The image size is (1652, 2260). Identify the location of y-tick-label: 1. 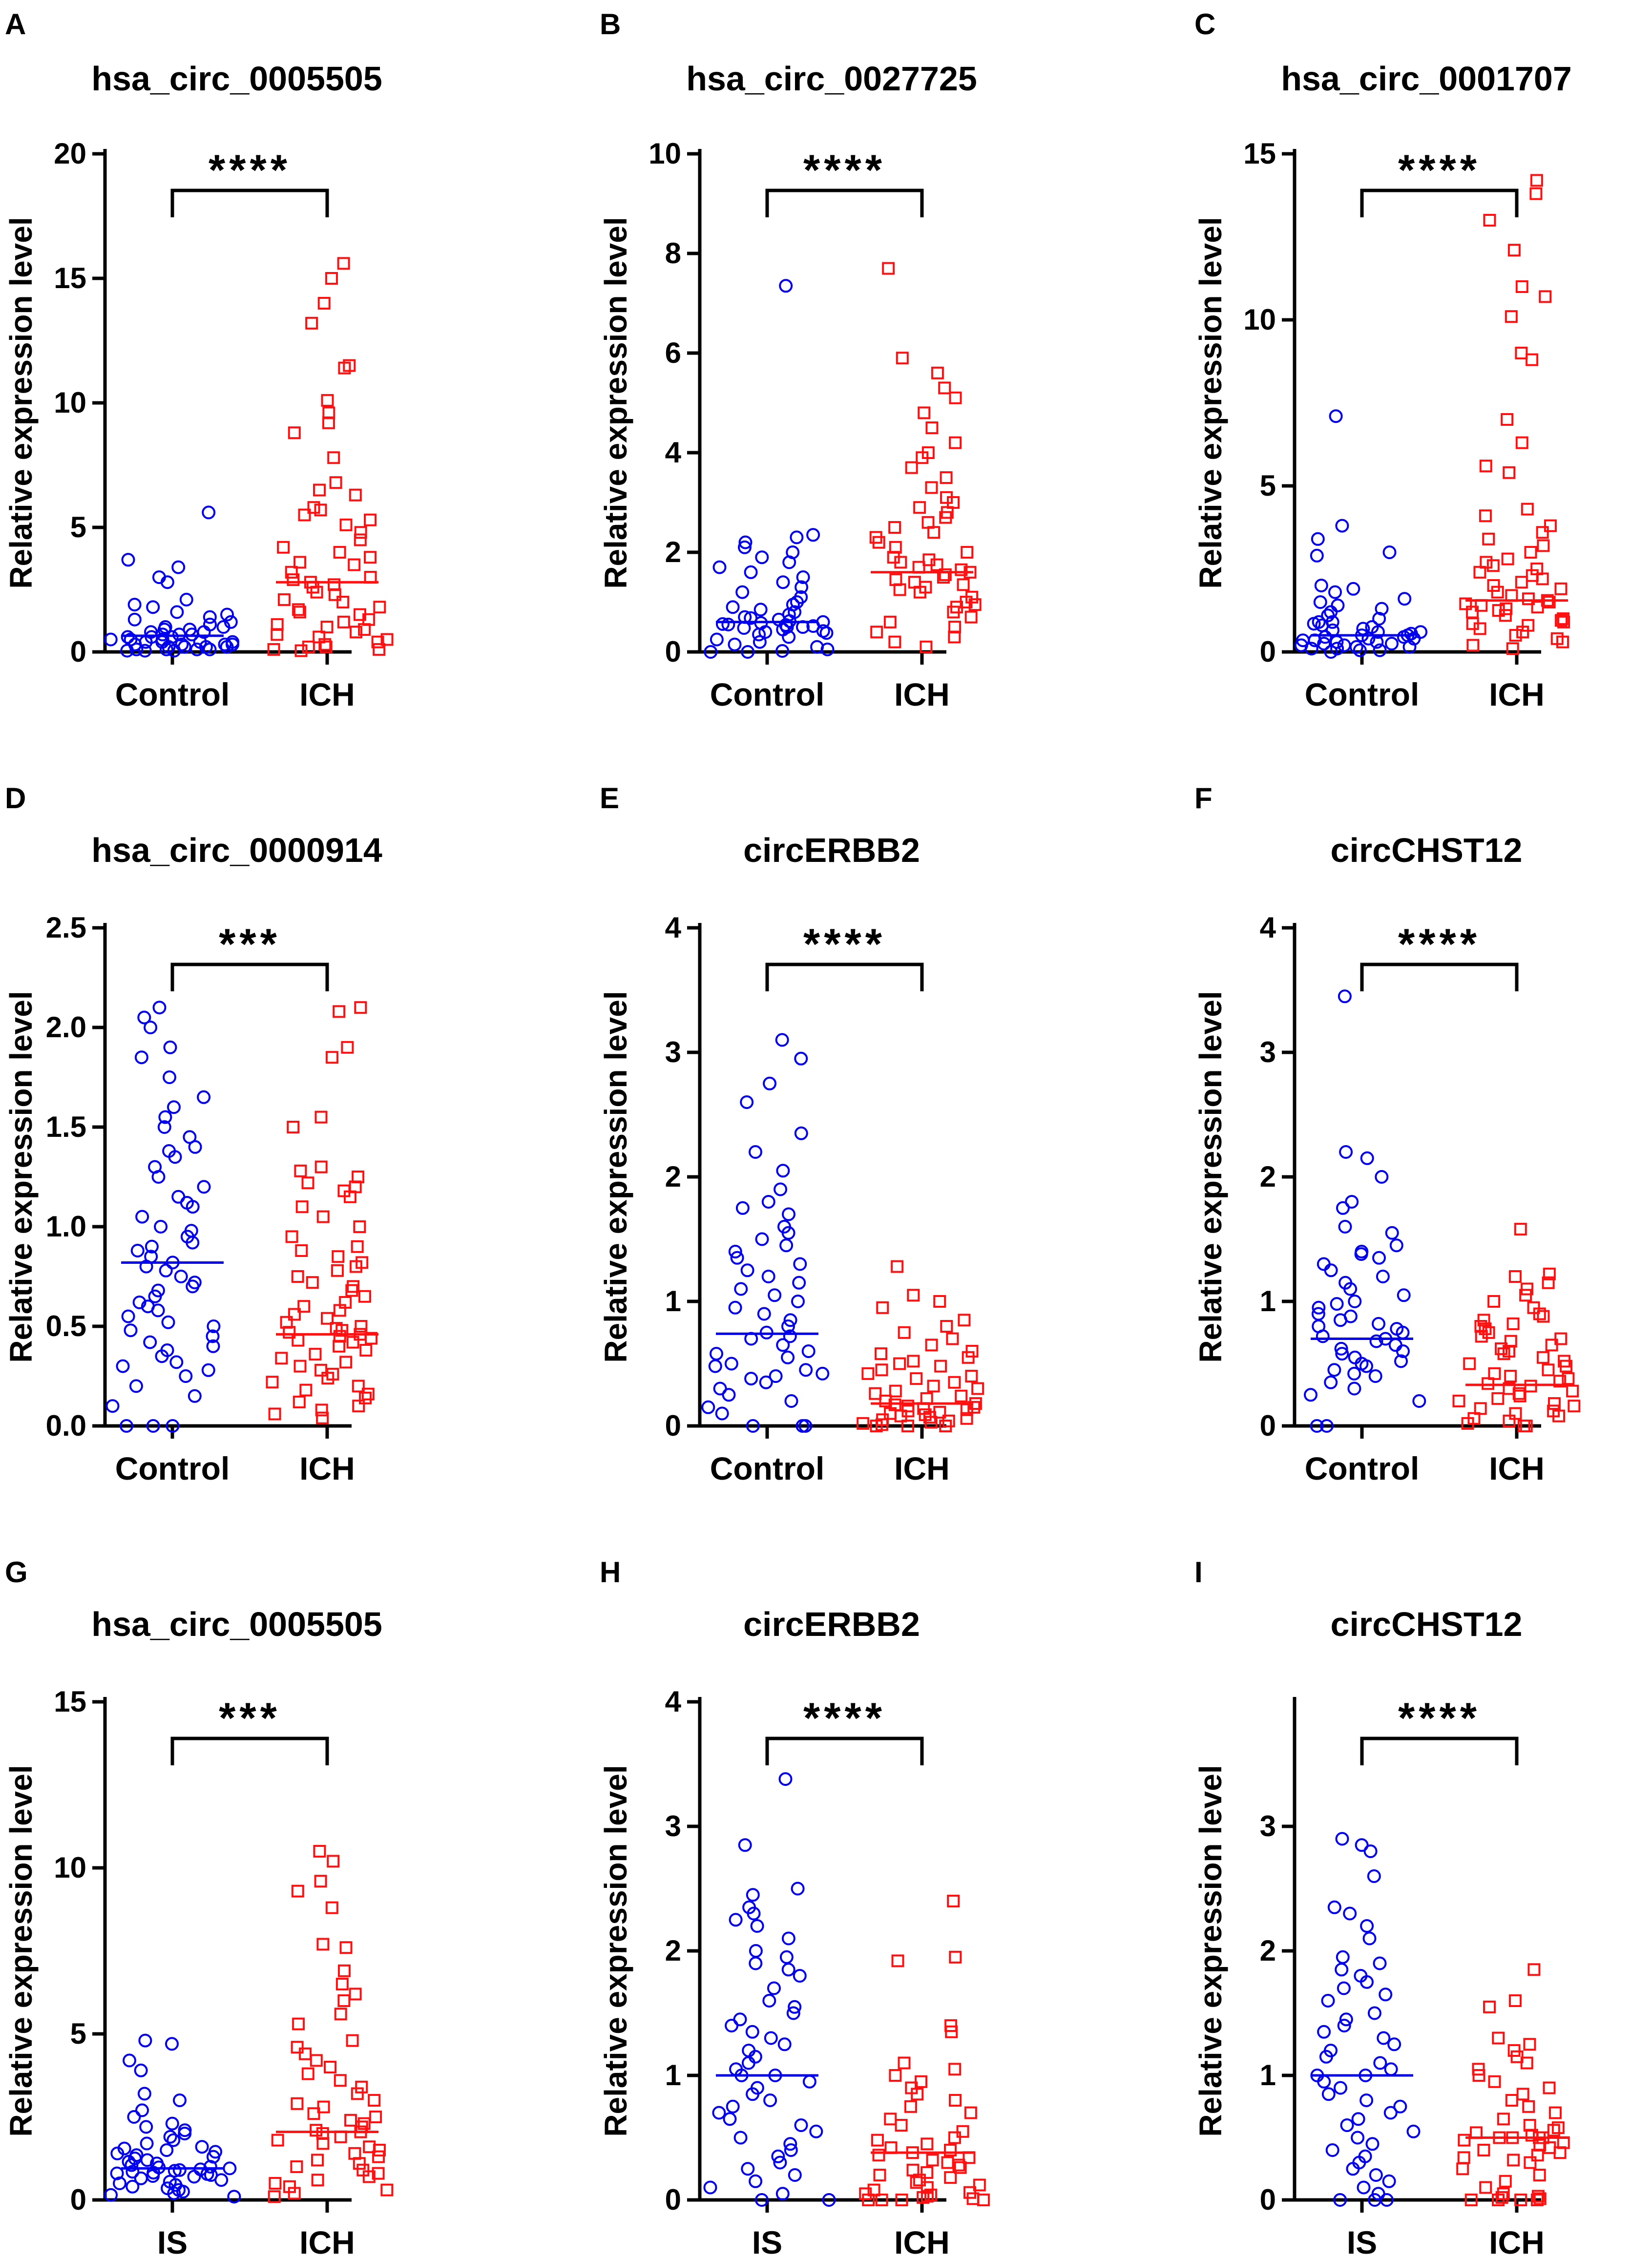
(1268, 1302).